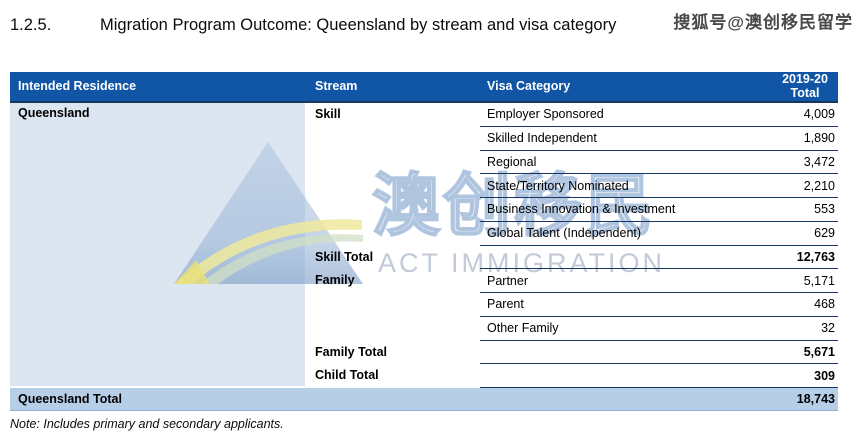  I want to click on grand-total-value: 18,743, so click(815, 399).